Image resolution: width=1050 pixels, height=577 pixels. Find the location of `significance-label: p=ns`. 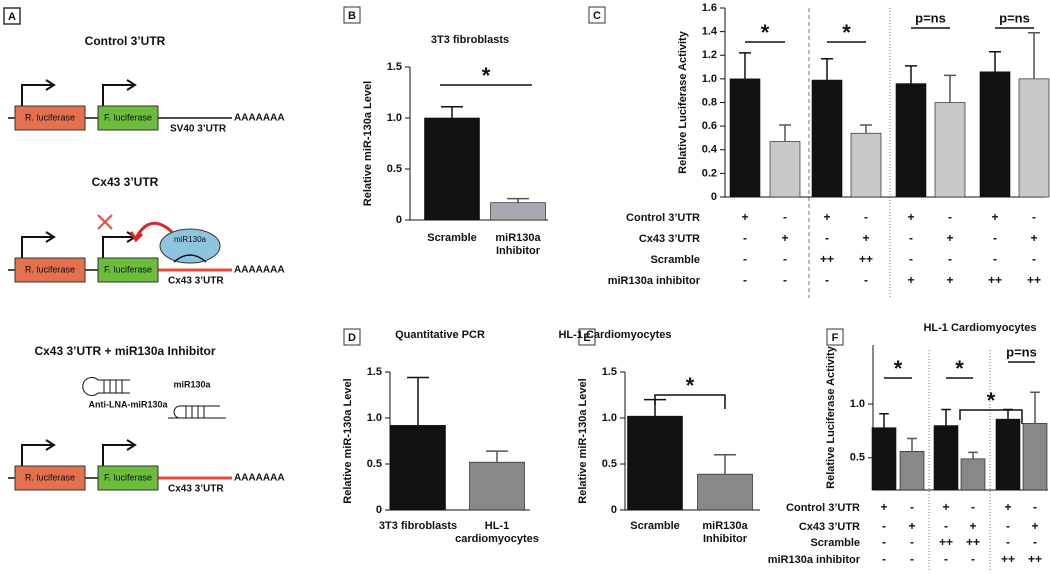

significance-label: p=ns is located at coordinates (930, 17).